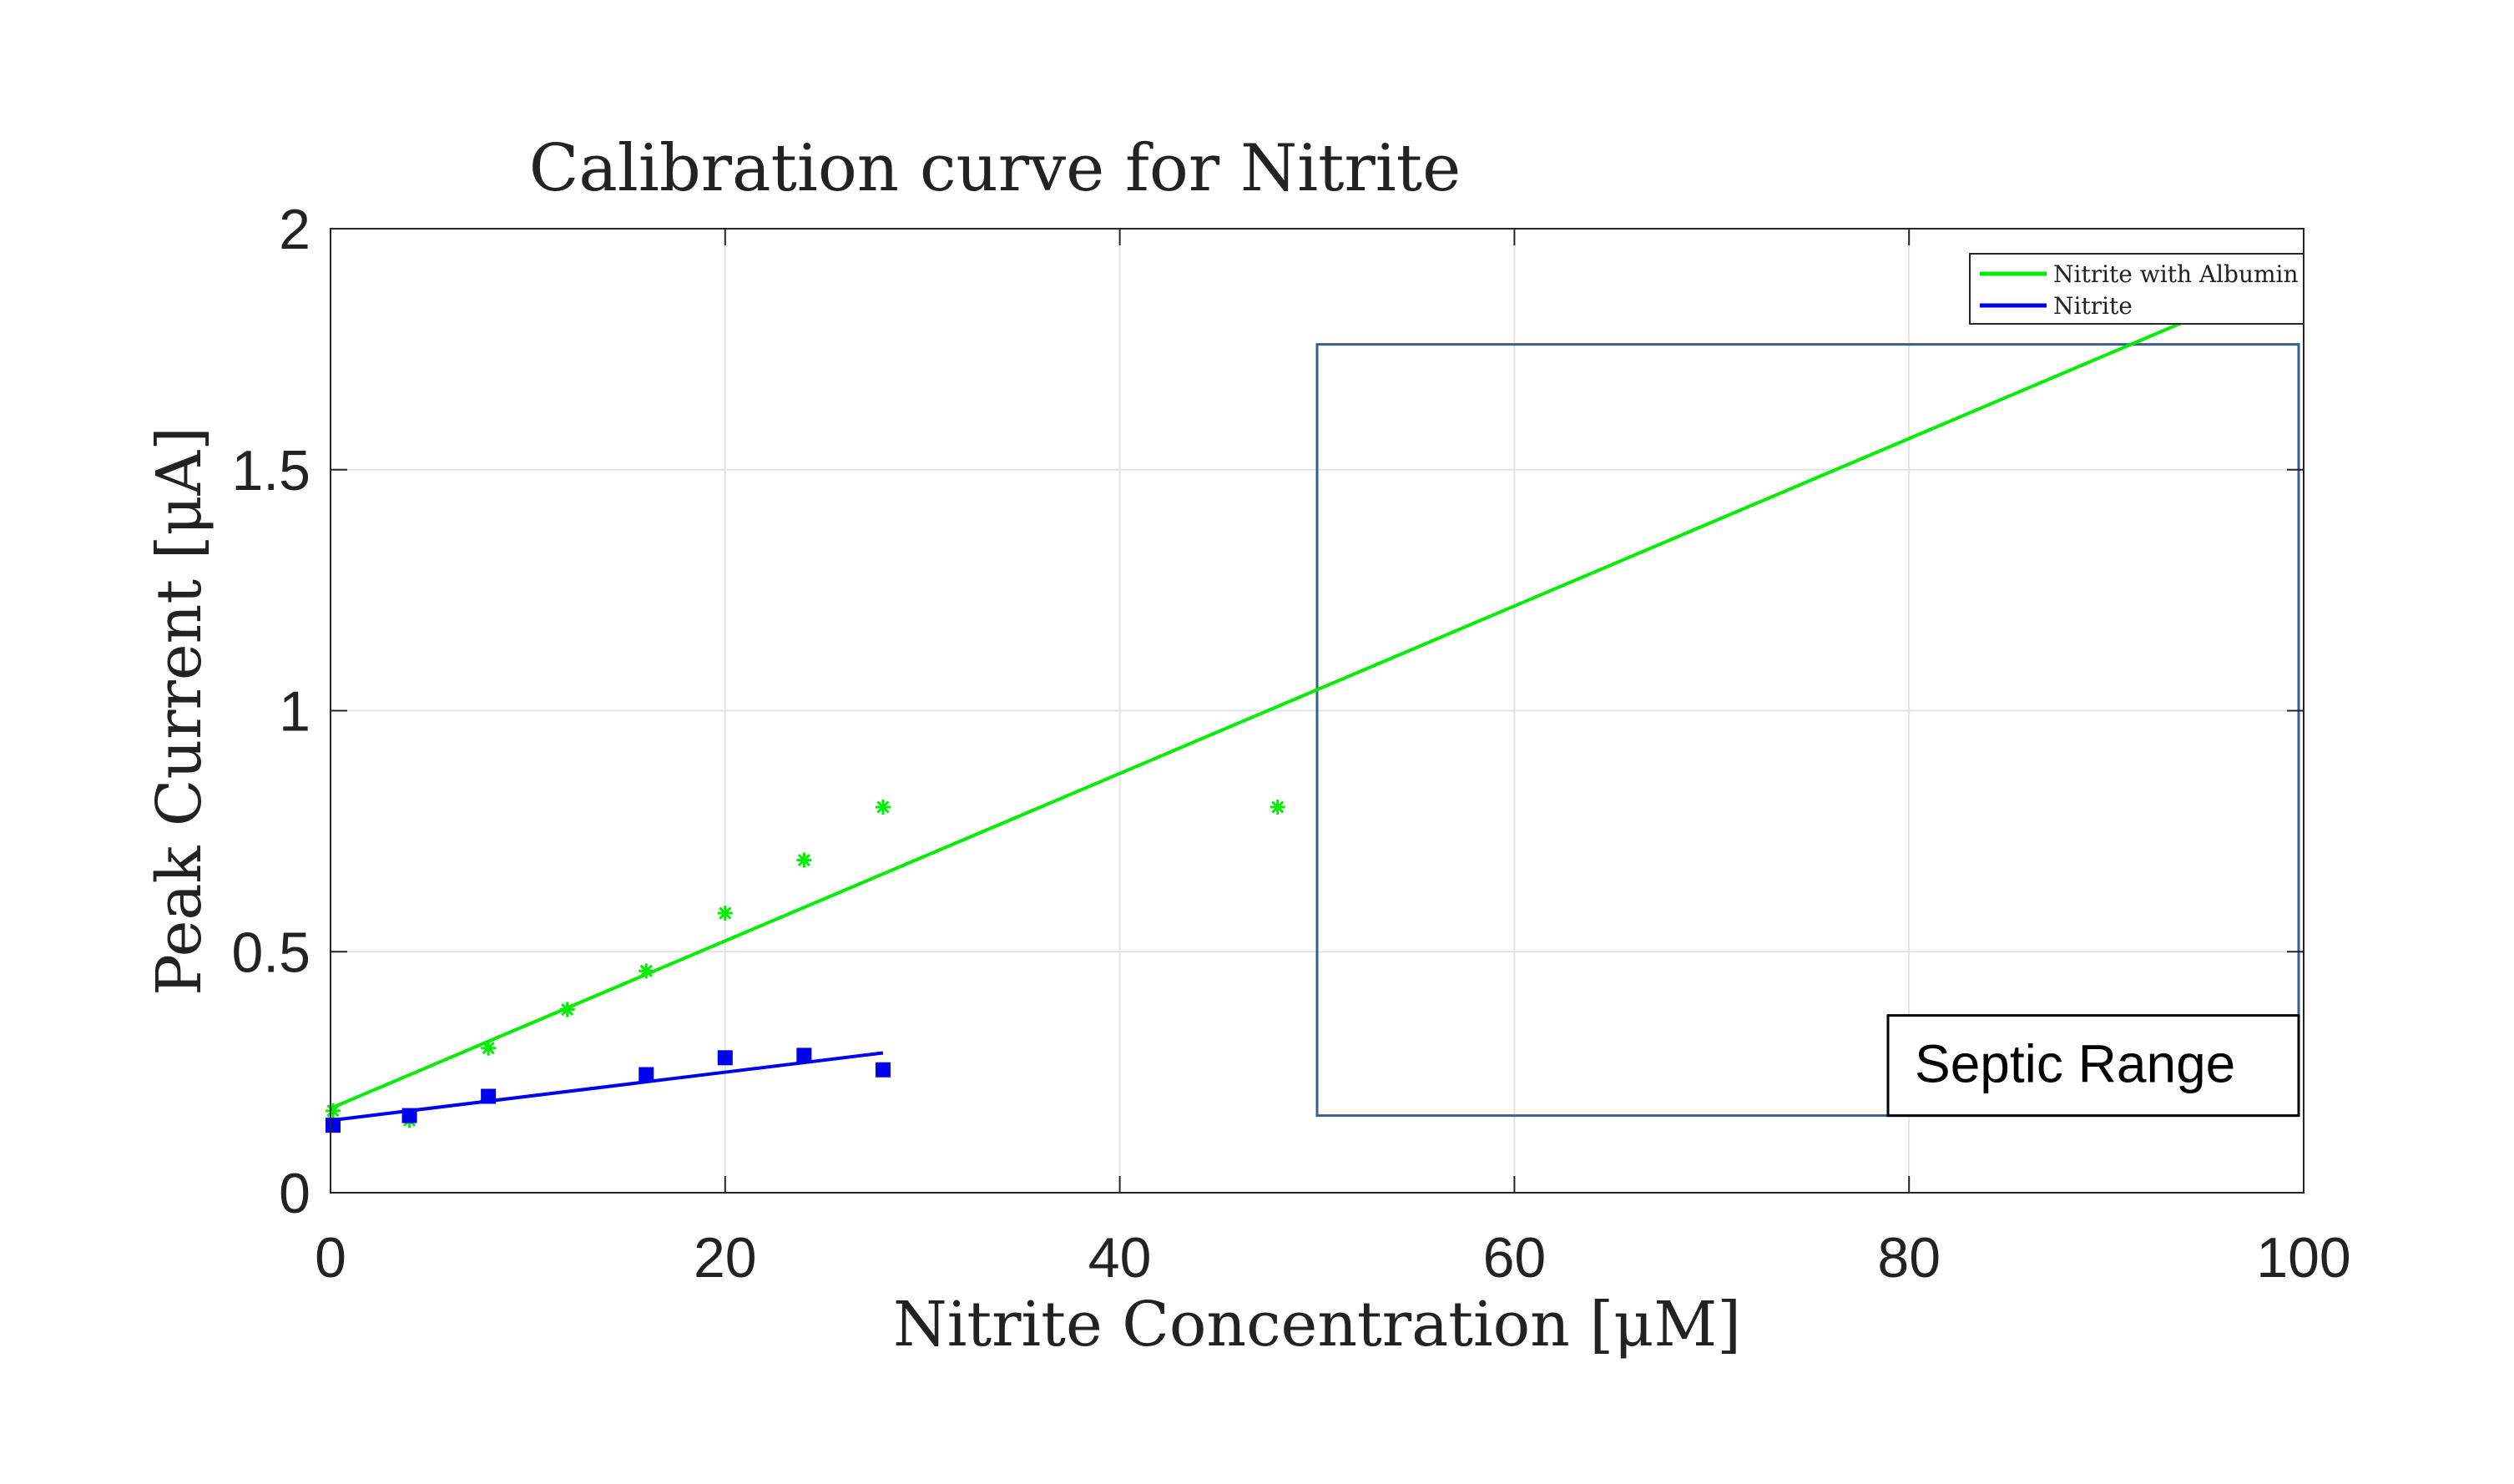 This screenshot has width=2514, height=1484. I want to click on septic-range-label: Septic Range, so click(2075, 1064).